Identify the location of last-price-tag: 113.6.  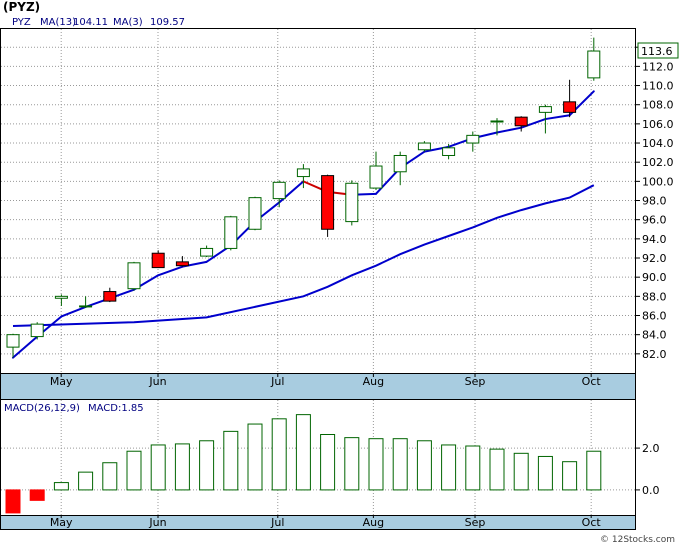
(658, 50).